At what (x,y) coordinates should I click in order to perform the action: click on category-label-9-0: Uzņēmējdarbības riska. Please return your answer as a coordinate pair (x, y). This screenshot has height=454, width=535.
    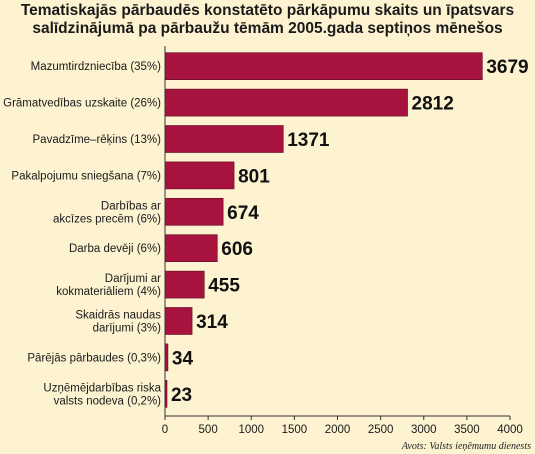
    Looking at the image, I should click on (102, 388).